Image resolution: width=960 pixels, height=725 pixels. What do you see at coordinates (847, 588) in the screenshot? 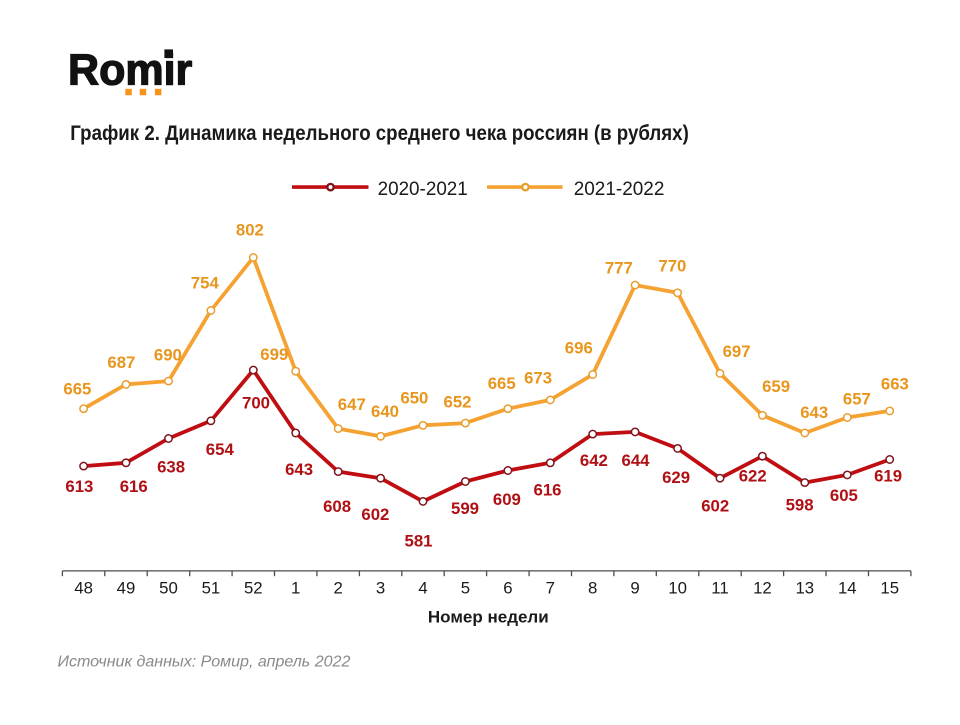
I see `svg-text: 14` at bounding box center [847, 588].